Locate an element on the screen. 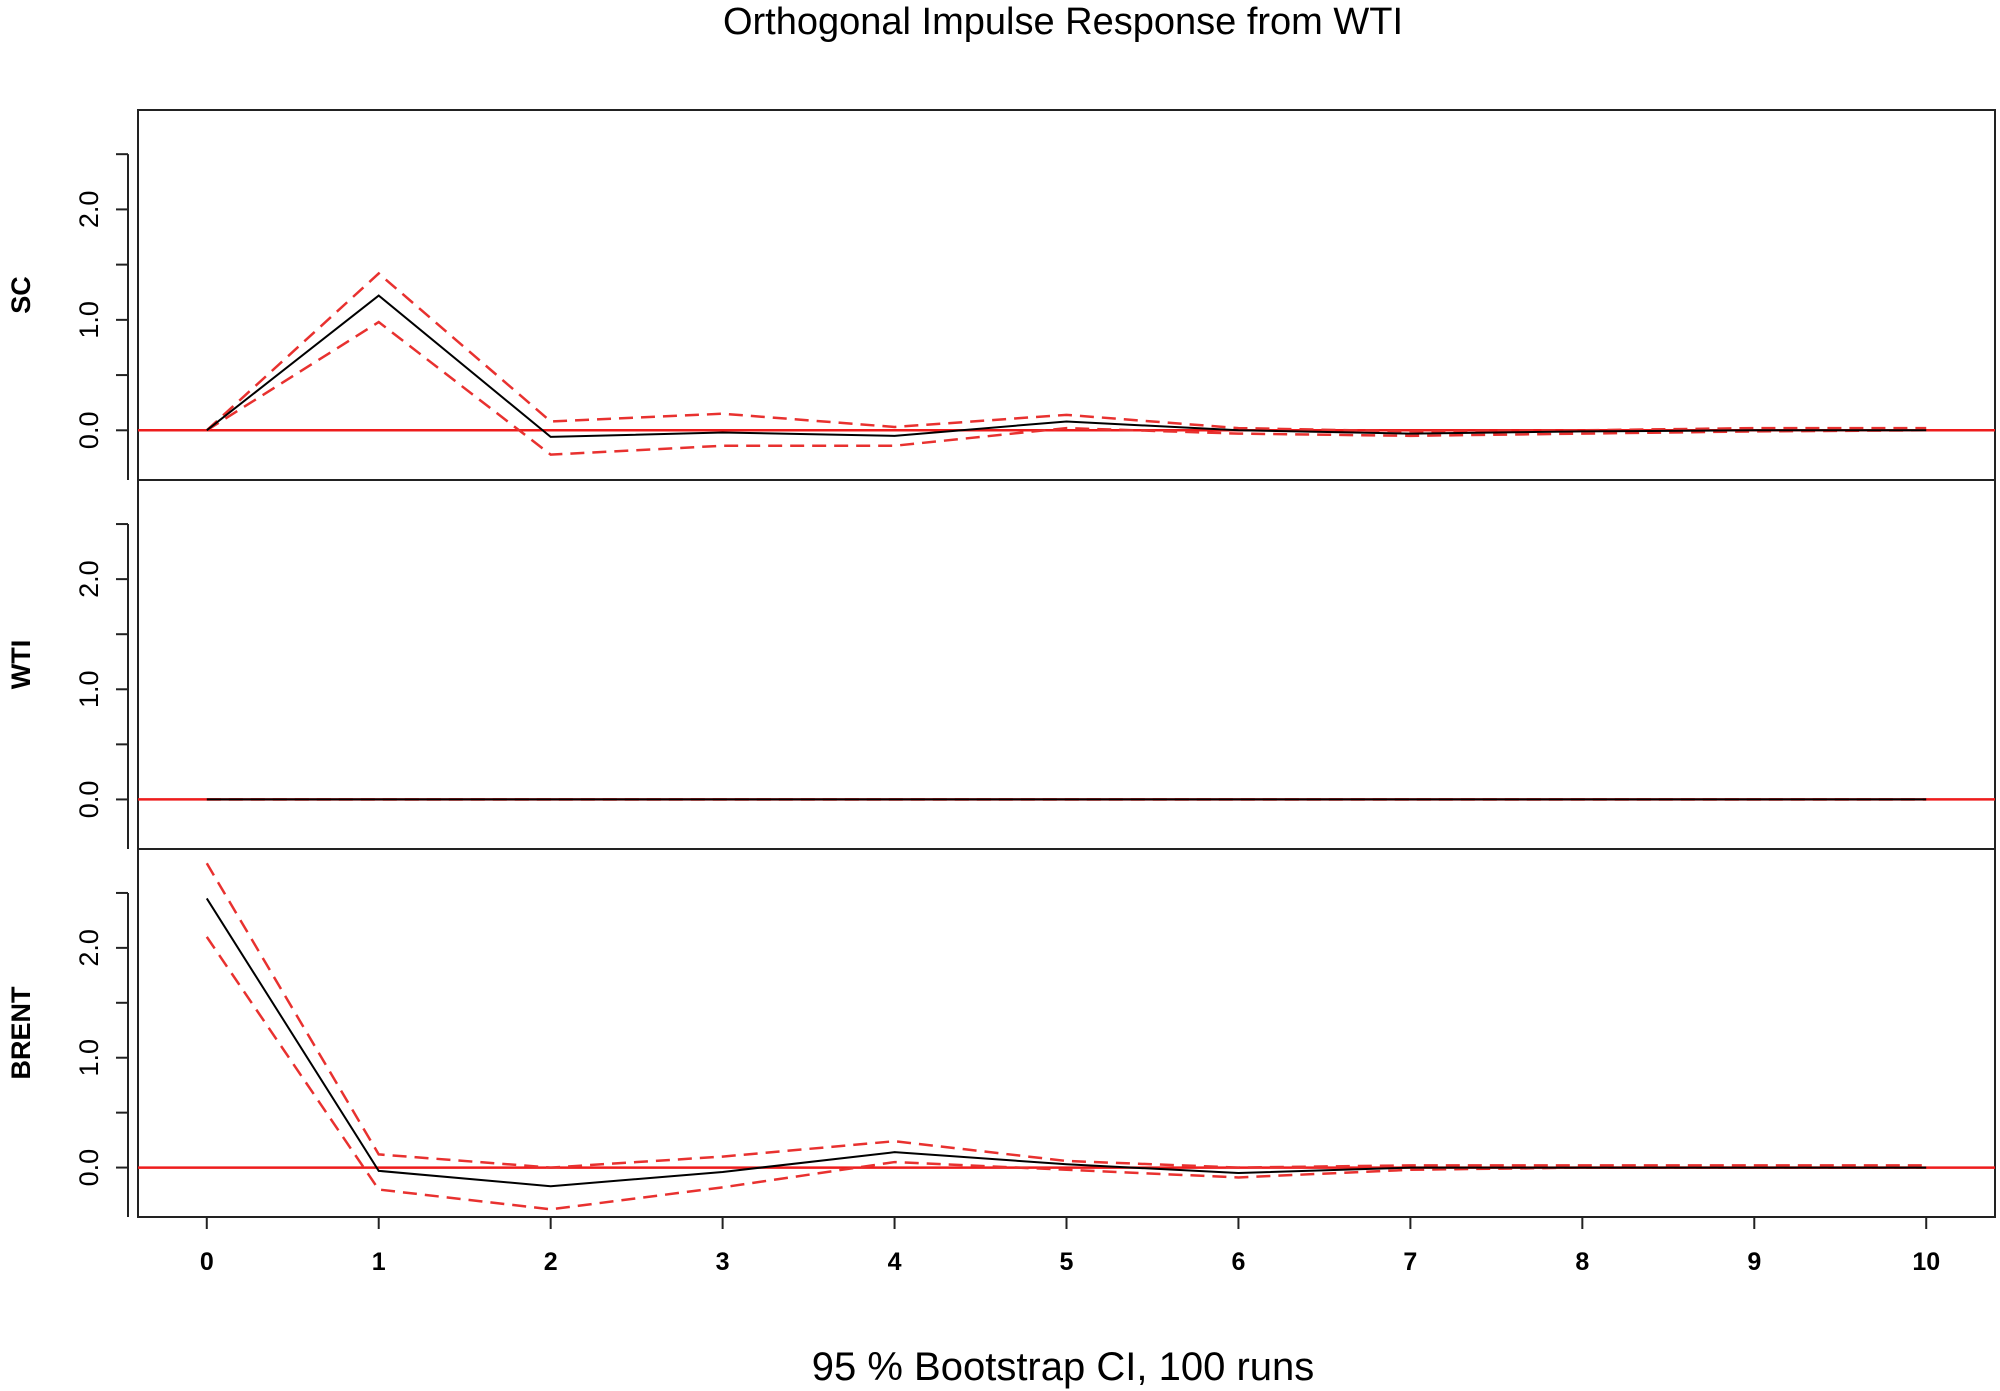 The height and width of the screenshot is (1391, 2000). ci-upper-line is located at coordinates (1066, 352).